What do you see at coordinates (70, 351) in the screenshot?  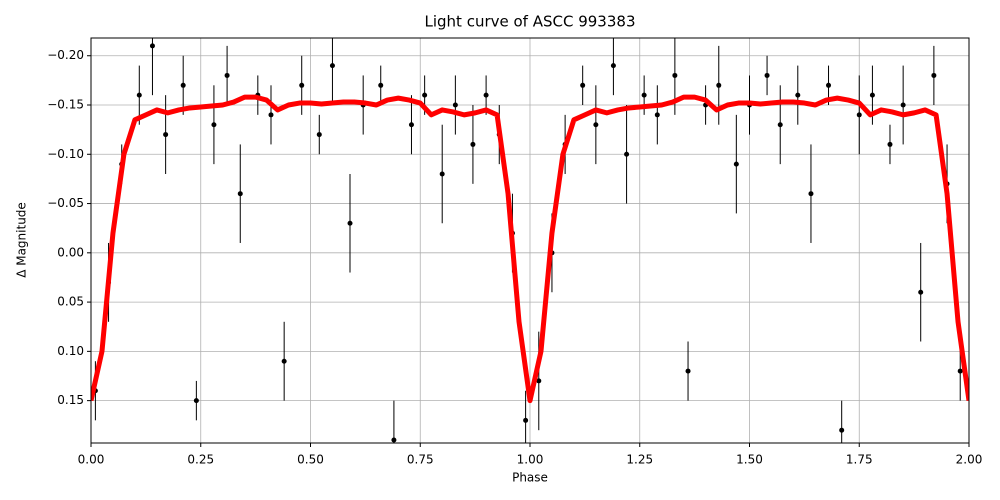 I see `y-tick-label: 0.10` at bounding box center [70, 351].